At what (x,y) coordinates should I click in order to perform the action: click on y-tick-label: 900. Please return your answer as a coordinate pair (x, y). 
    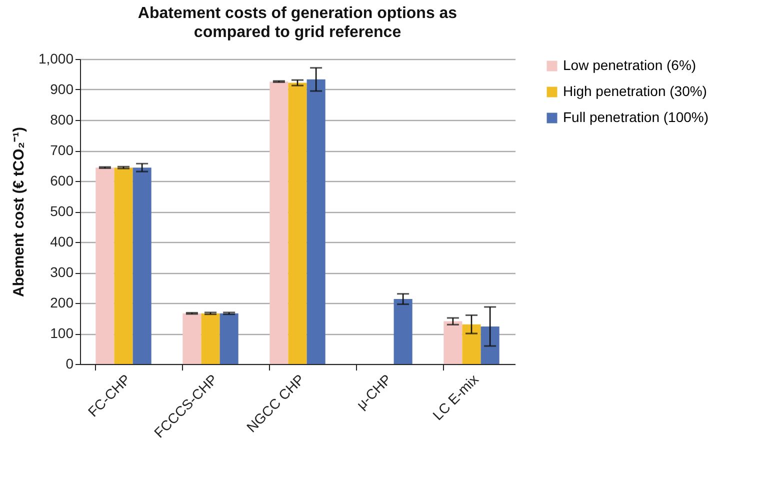
    Looking at the image, I should click on (62, 89).